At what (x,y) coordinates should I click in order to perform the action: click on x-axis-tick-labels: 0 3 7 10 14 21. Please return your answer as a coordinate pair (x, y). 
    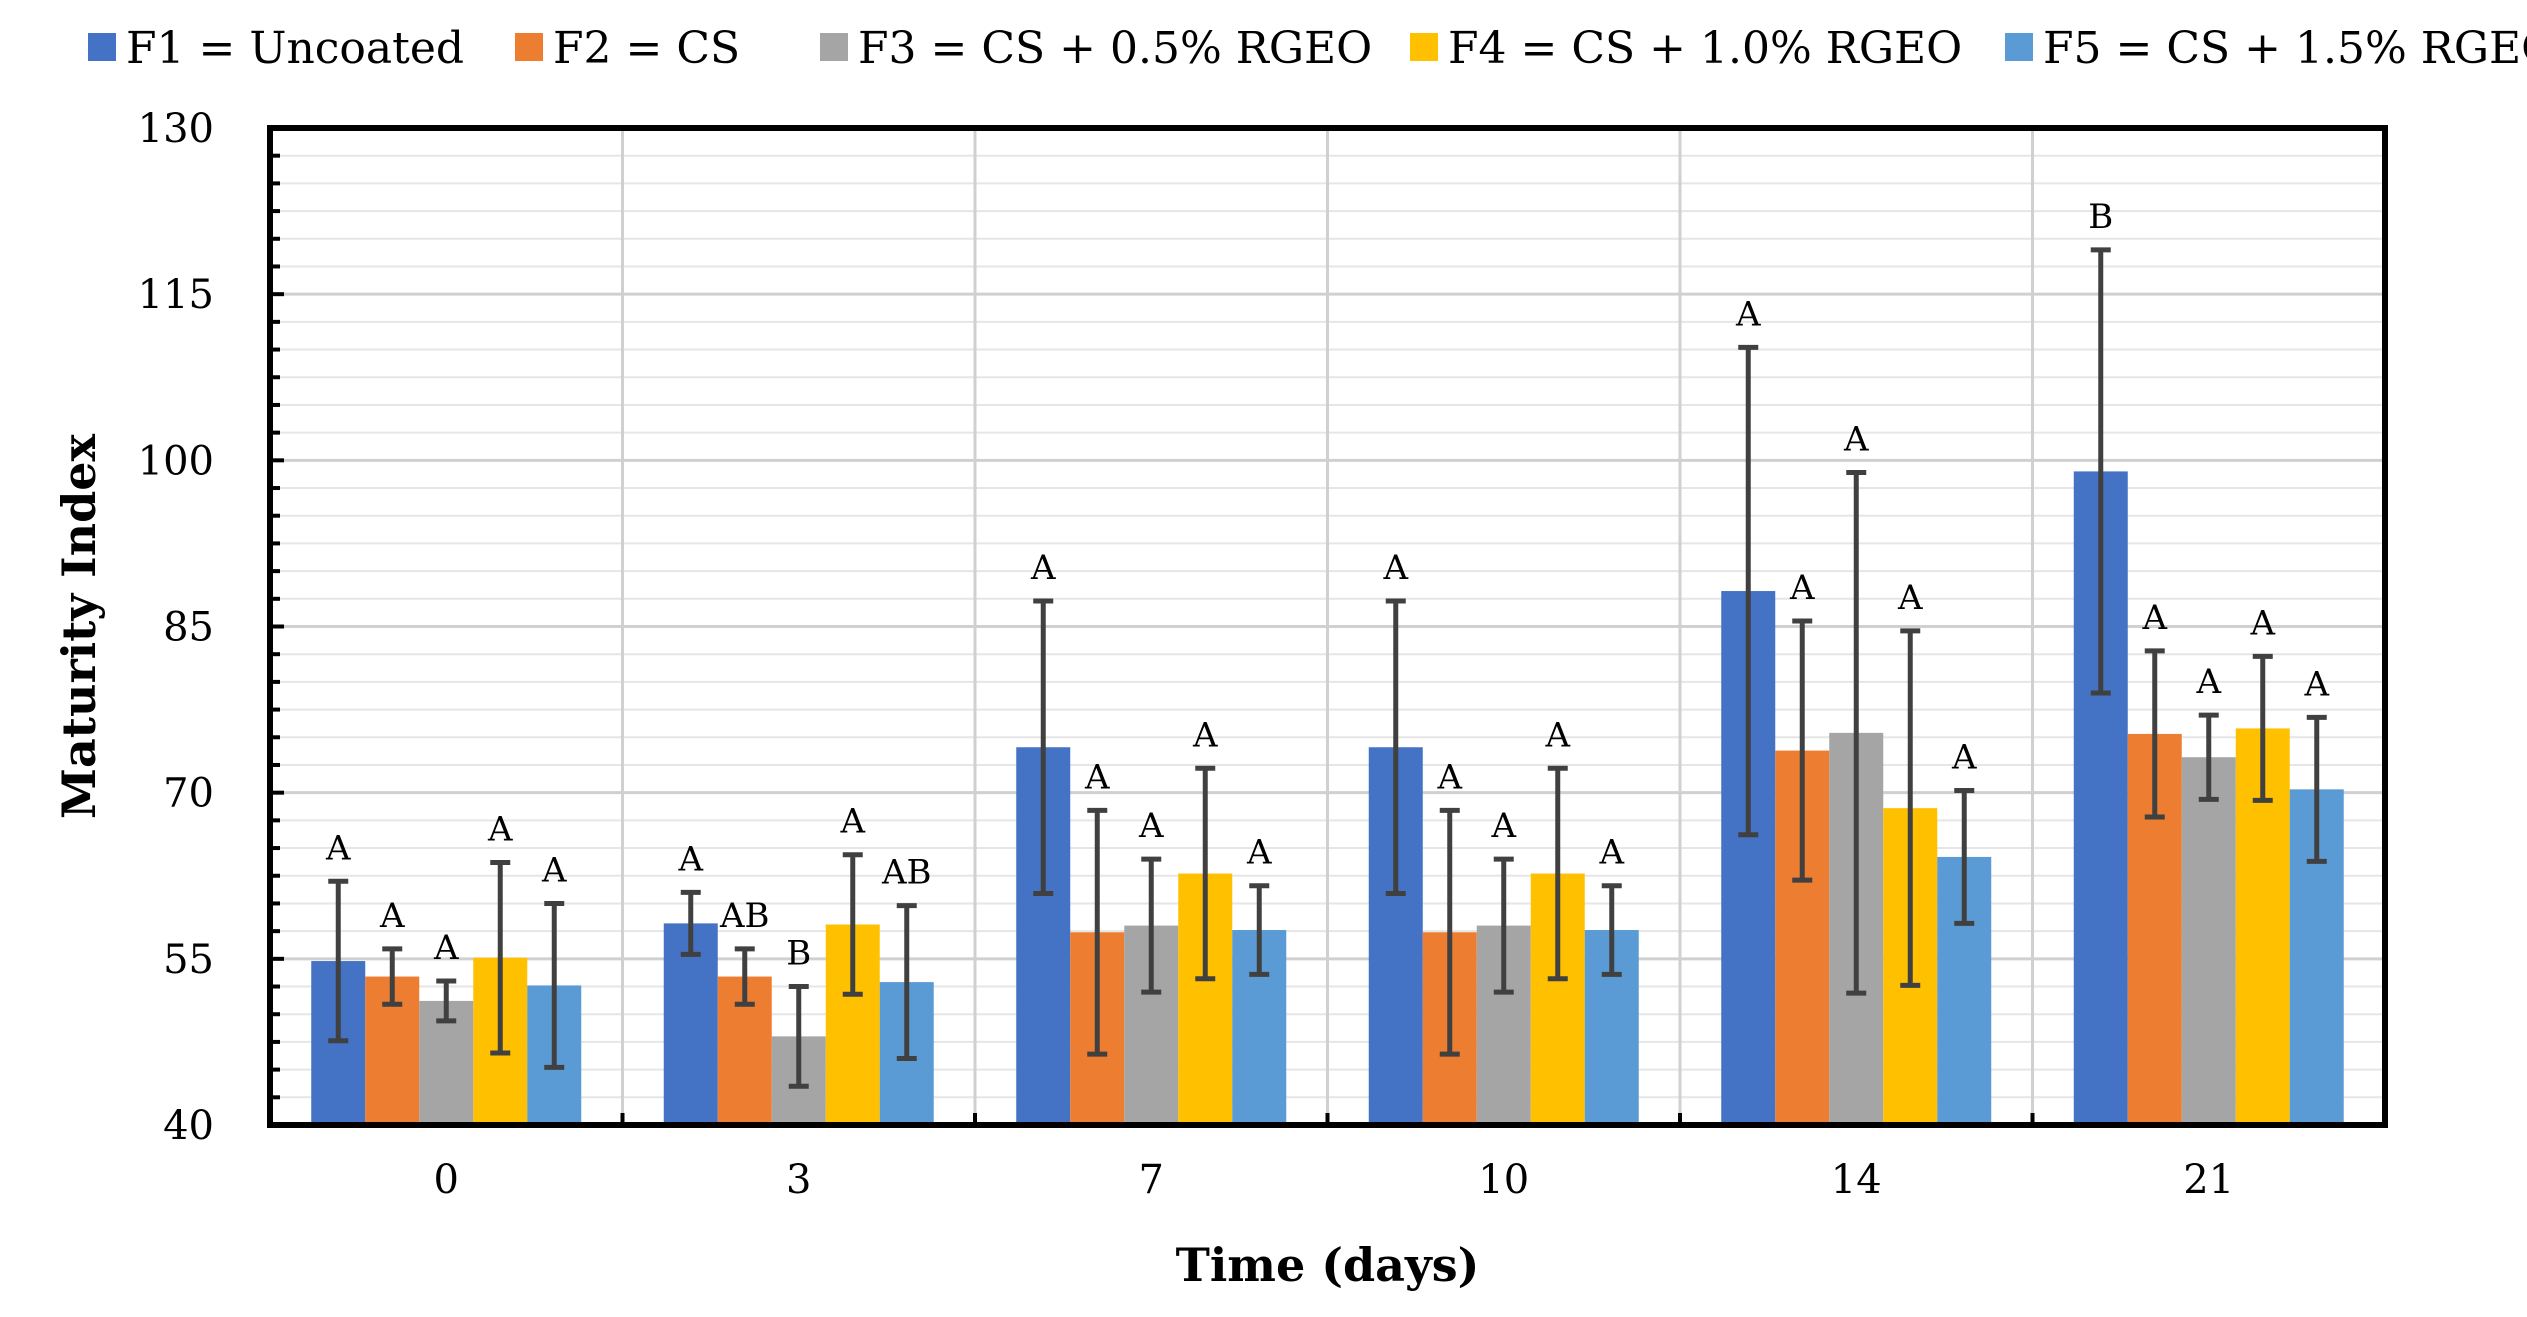
    Looking at the image, I should click on (1334, 1180).